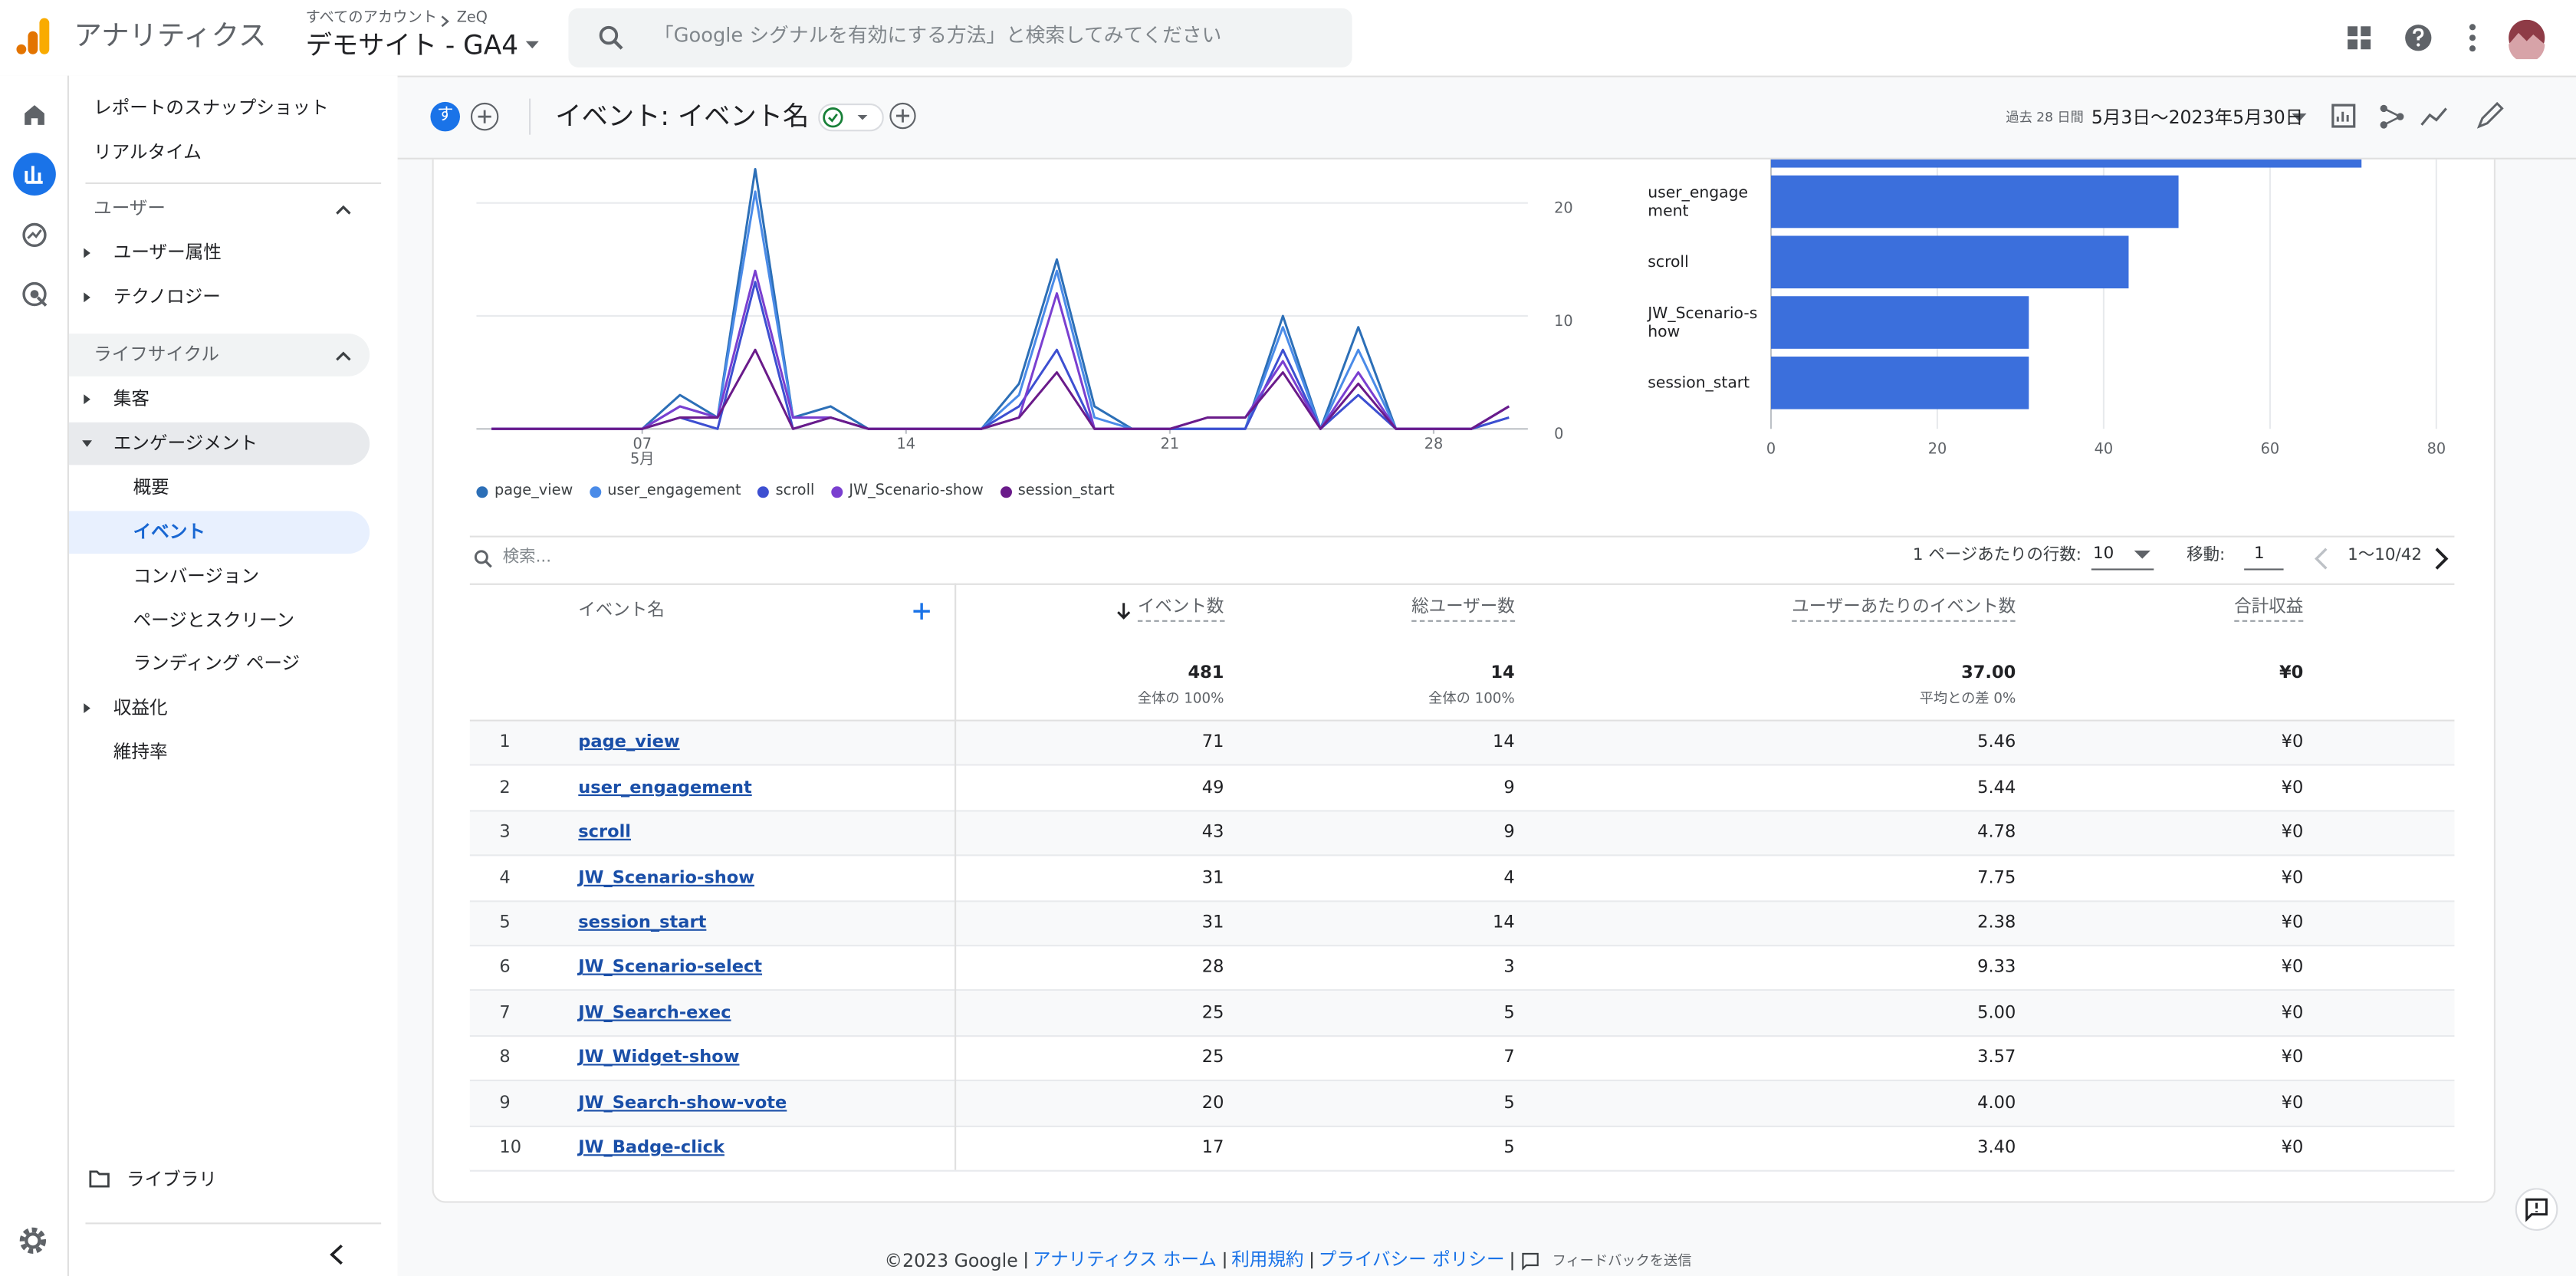  I want to click on nav-item: ライフサイクル, so click(156, 354).